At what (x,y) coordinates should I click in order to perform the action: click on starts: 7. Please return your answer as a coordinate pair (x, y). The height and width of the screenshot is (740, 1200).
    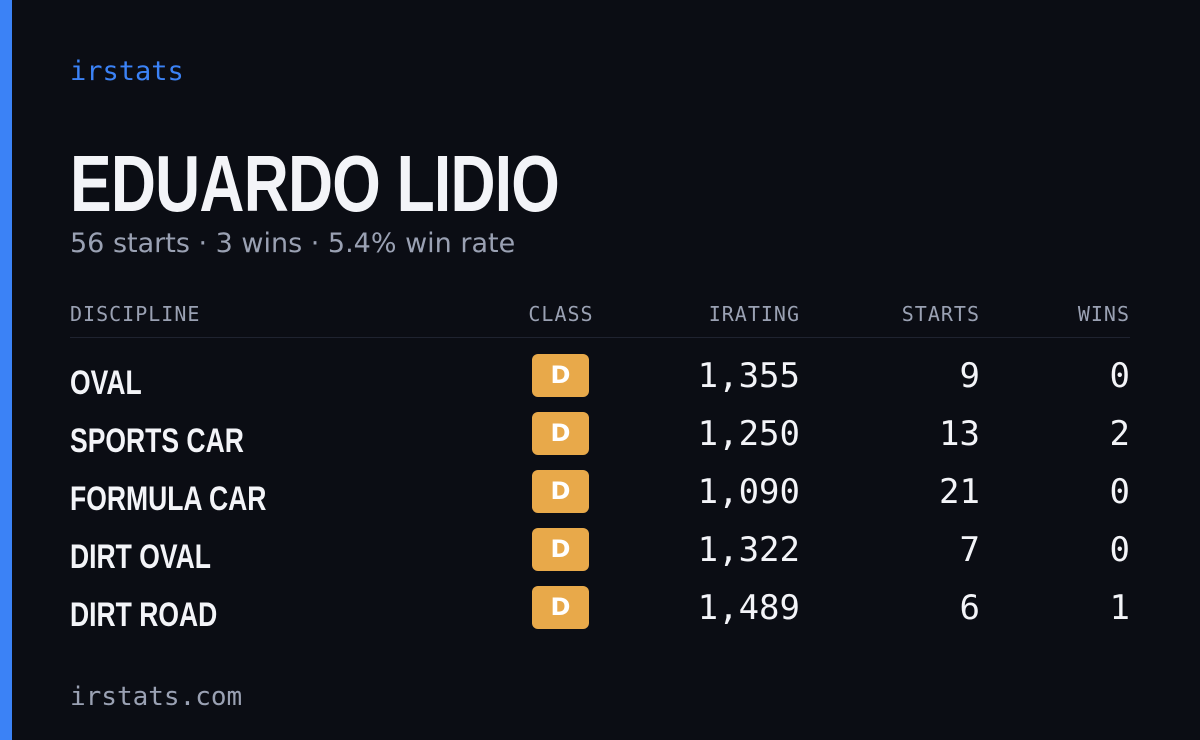
    Looking at the image, I should click on (969, 550).